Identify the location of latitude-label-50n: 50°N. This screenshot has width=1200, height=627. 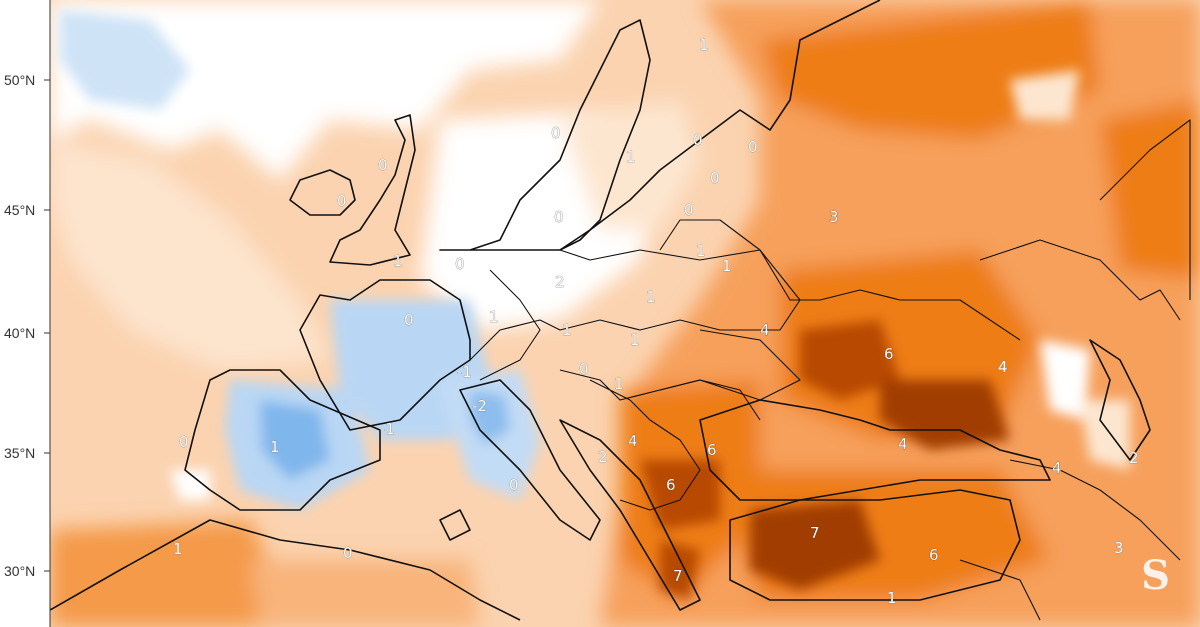
(19, 80).